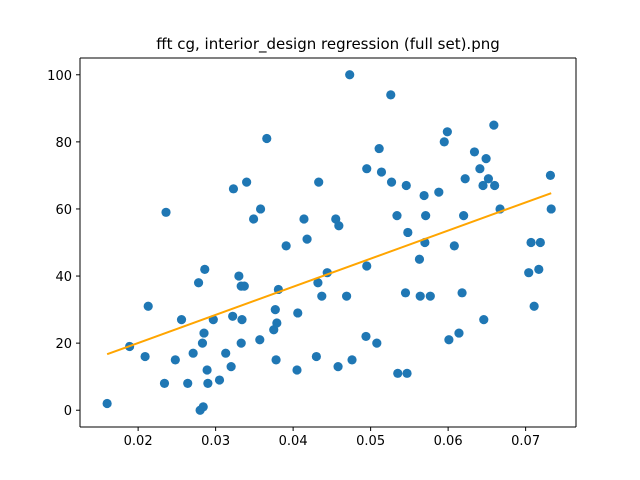 The height and width of the screenshot is (480, 640). I want to click on y-tick-label: 20, so click(63, 344).